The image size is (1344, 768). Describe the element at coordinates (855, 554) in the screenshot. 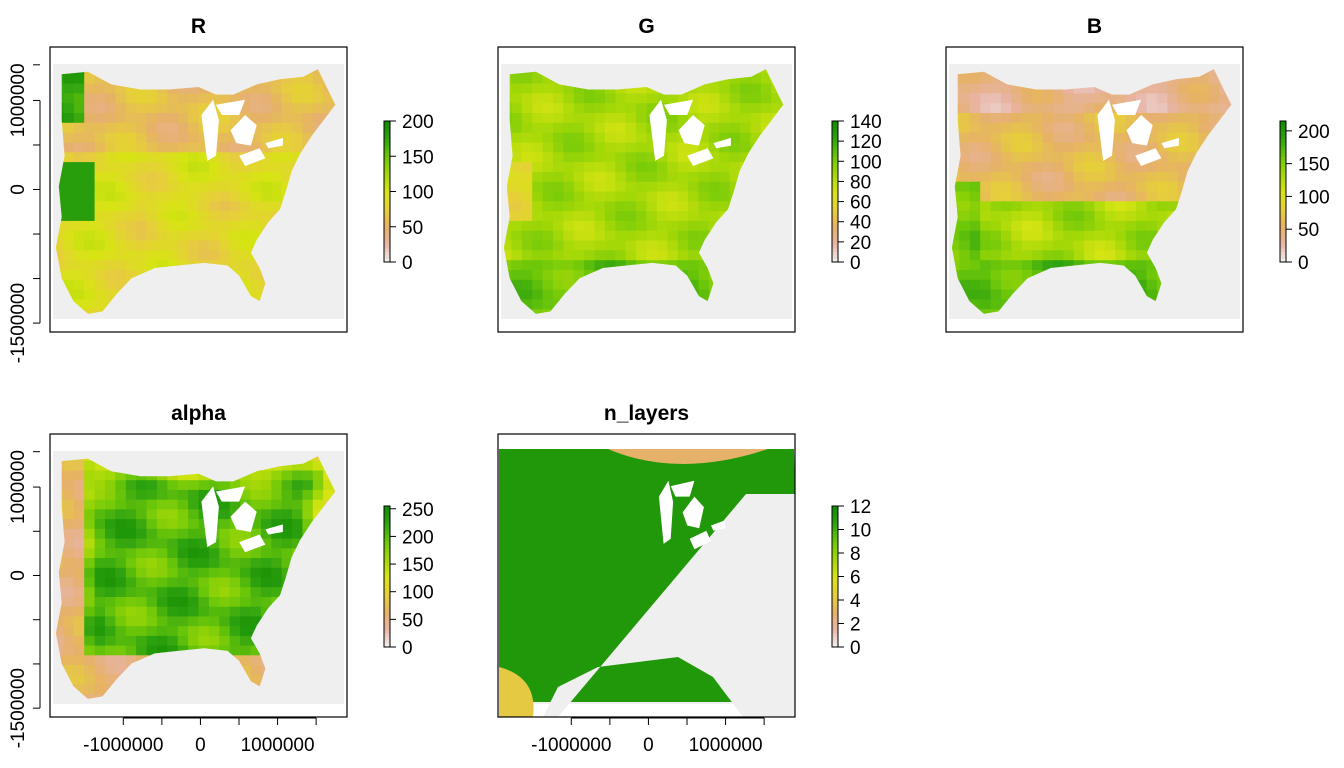

I see `legend-tick-label: 8` at that location.